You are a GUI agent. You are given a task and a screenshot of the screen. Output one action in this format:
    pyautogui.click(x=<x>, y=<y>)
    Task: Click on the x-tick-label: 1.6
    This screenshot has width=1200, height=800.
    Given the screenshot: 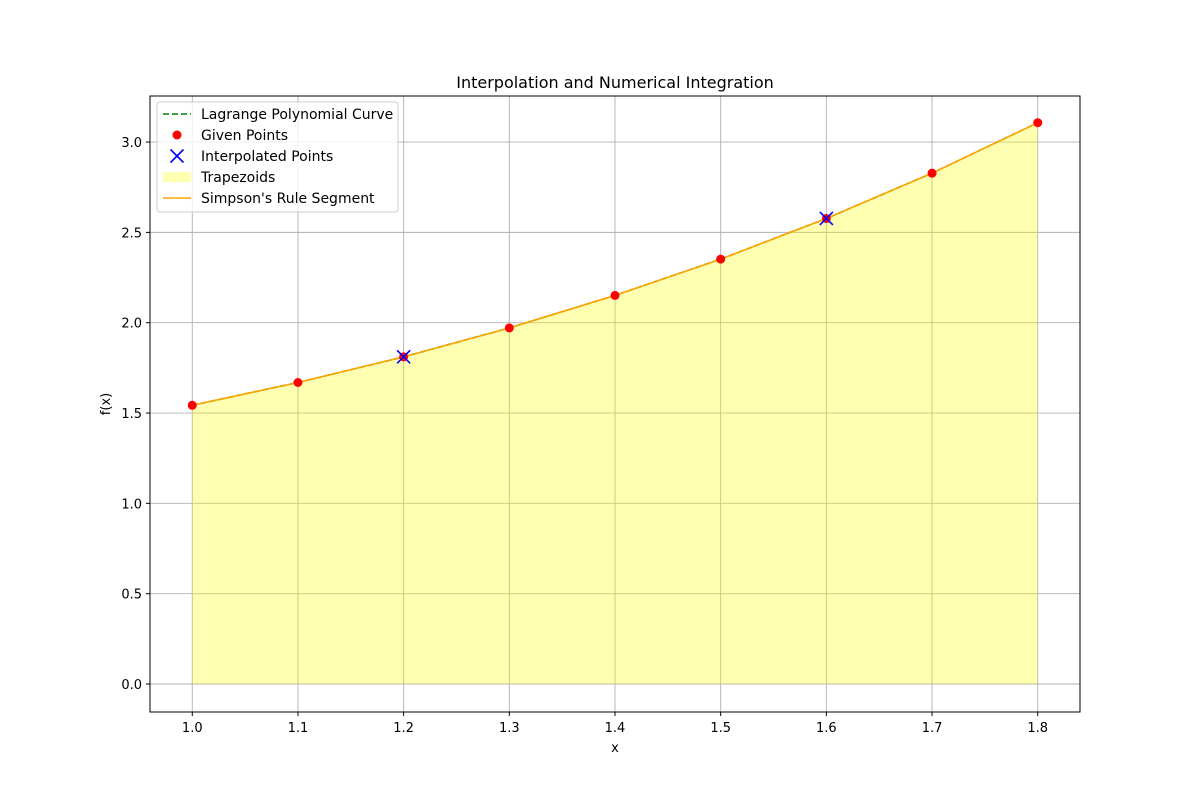 What is the action you would take?
    pyautogui.click(x=826, y=728)
    